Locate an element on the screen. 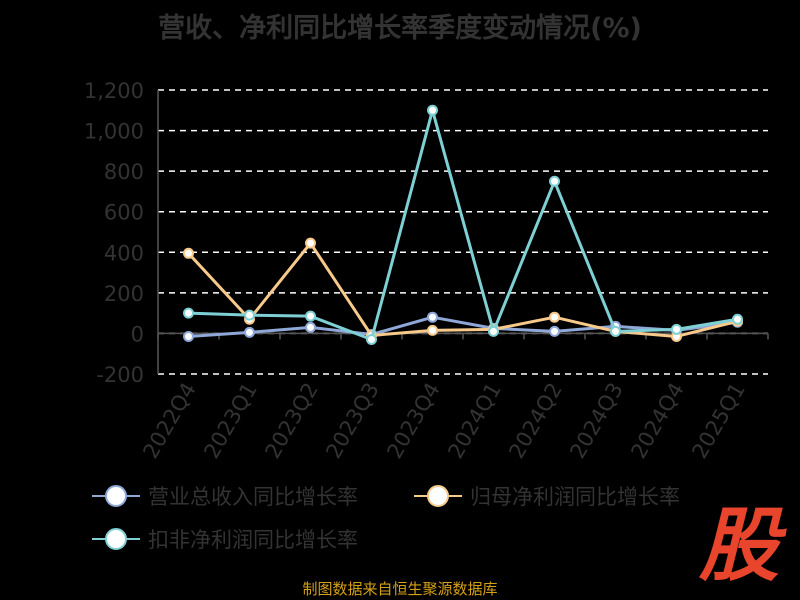  x-tick-label: 2023Q3 is located at coordinates (352, 421).